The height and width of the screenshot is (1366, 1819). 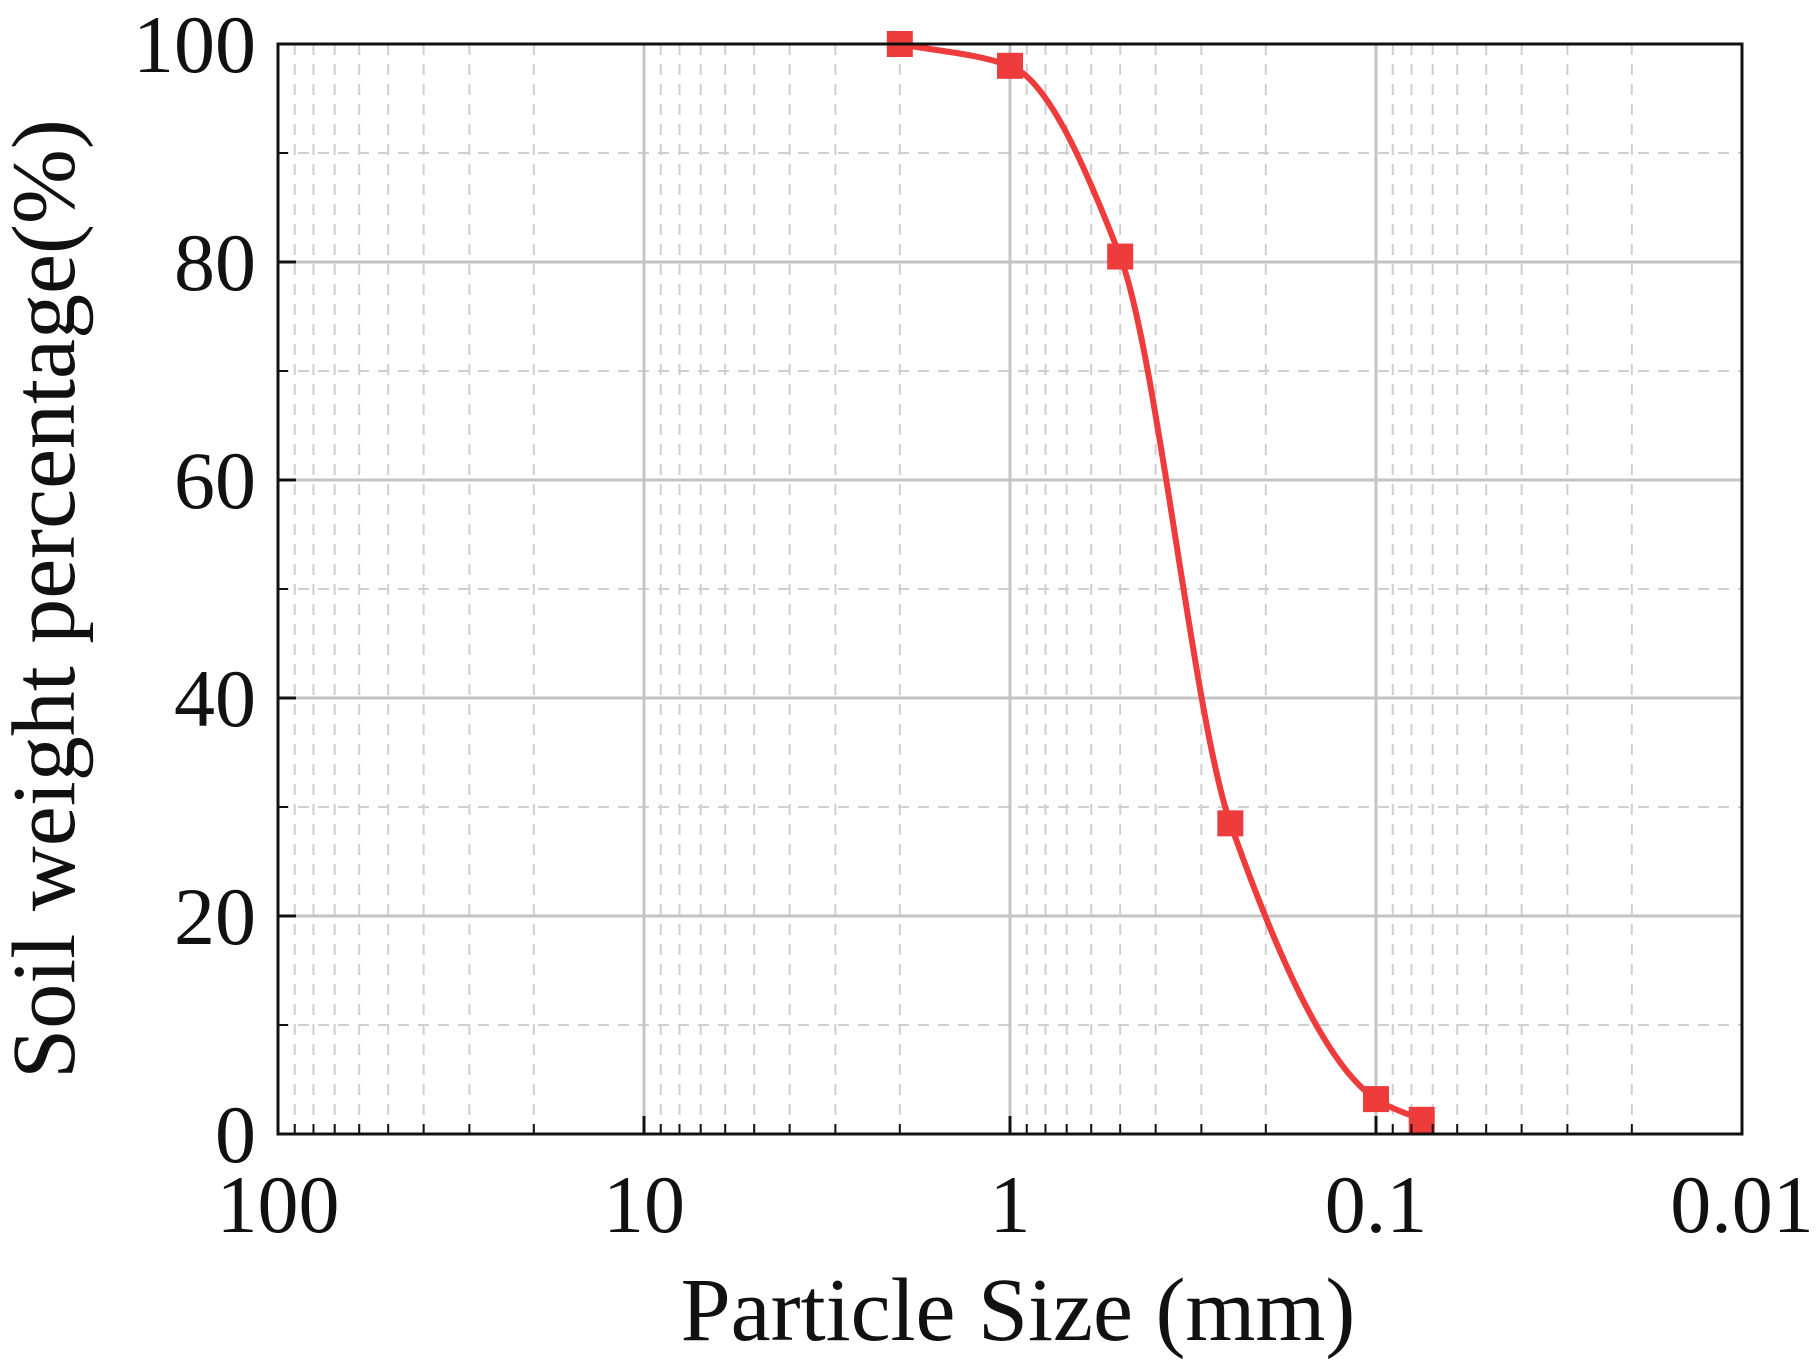 I want to click on y-tick-label: 0, so click(x=235, y=1134).